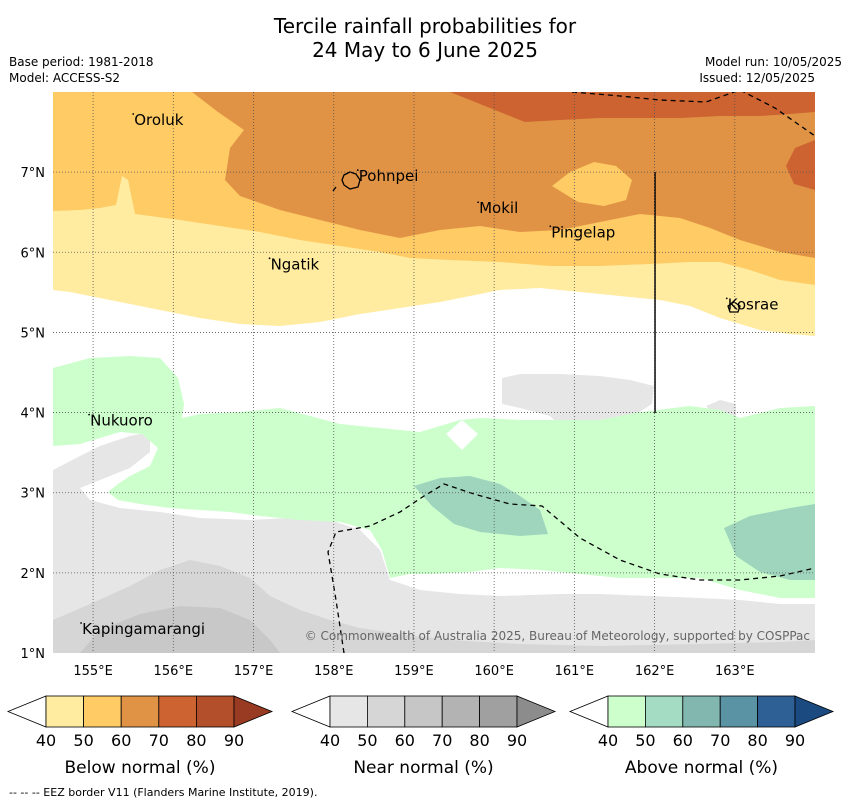 The image size is (850, 804). Describe the element at coordinates (583, 232) in the screenshot. I see `place-label-pingelap: Pingelap` at that location.